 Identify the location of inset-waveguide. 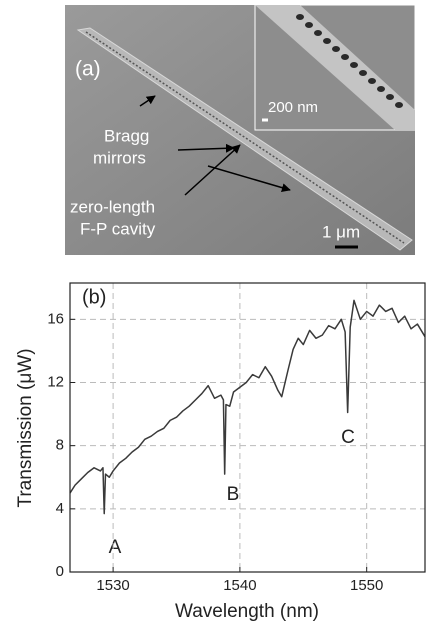
(335, 67).